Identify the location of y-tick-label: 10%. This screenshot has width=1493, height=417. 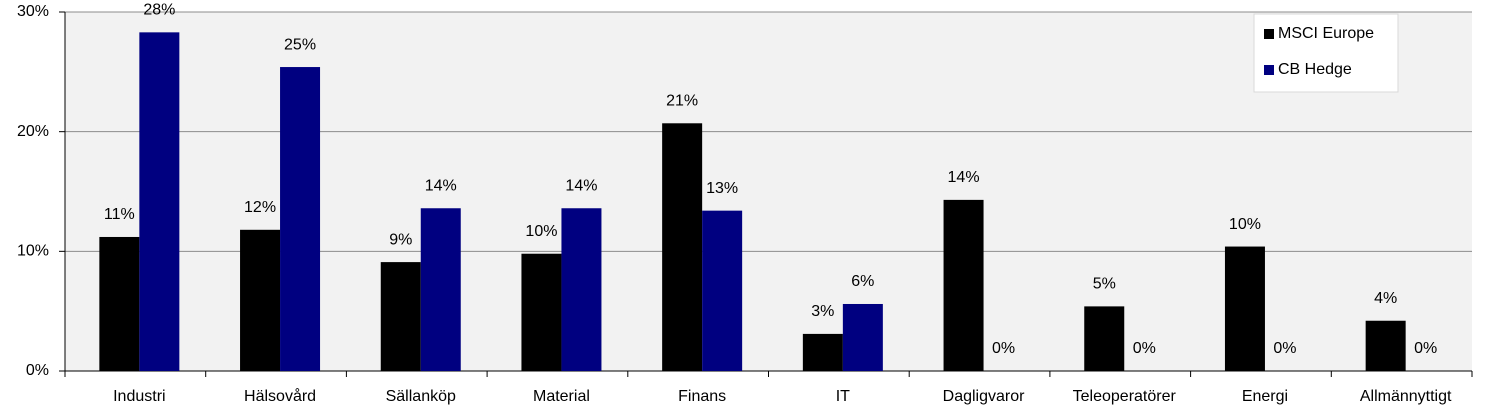
(33, 251).